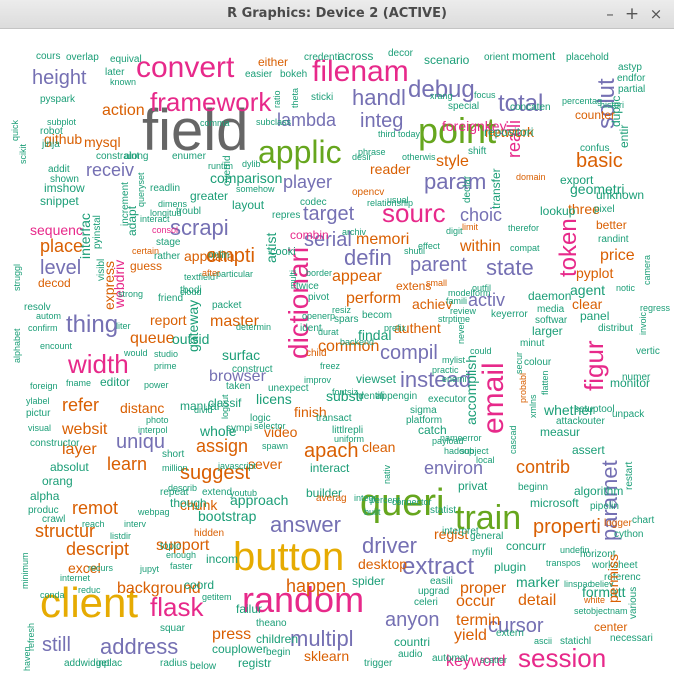 The image size is (674, 698). Describe the element at coordinates (62, 122) in the screenshot. I see `word-subplot: subplot` at that location.